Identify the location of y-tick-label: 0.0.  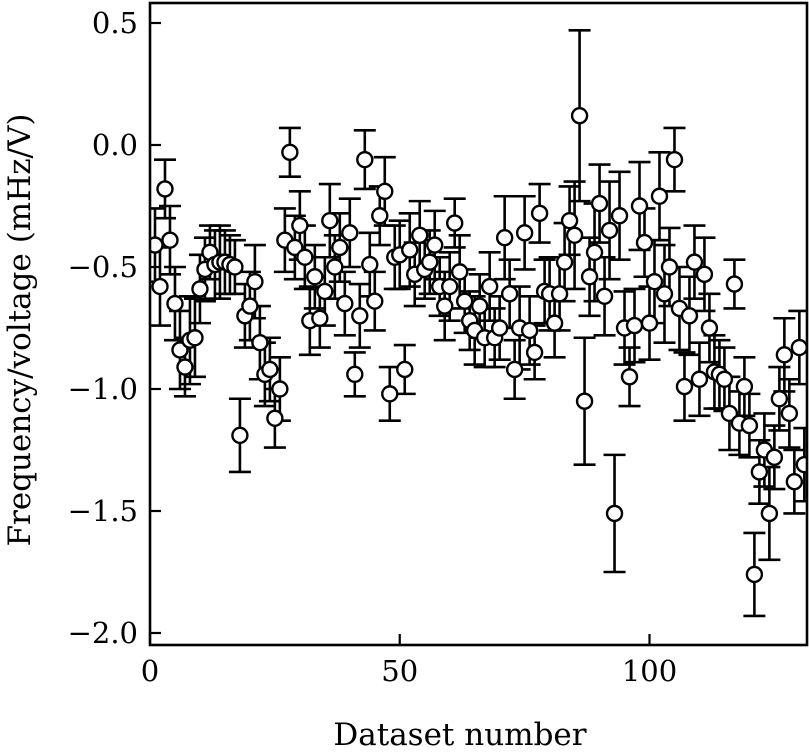
(115, 145).